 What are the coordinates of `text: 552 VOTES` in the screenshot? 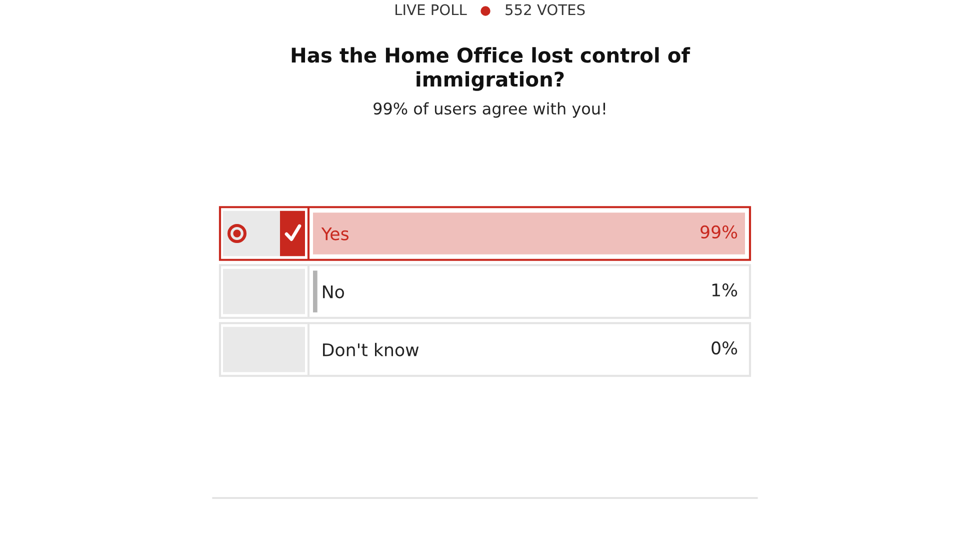 It's located at (545, 10).